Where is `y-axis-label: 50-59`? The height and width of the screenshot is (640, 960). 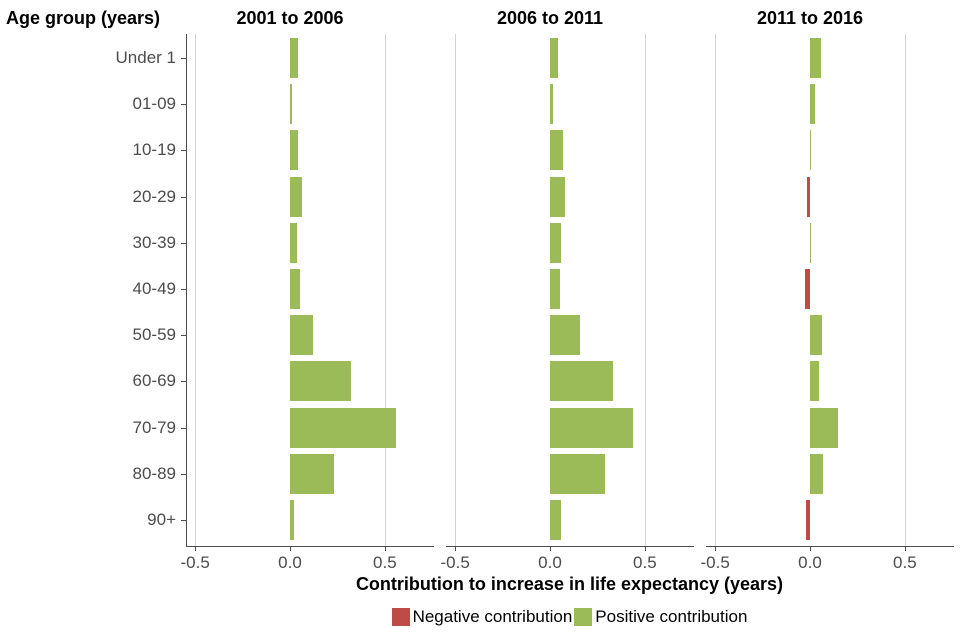 y-axis-label: 50-59 is located at coordinates (154, 335).